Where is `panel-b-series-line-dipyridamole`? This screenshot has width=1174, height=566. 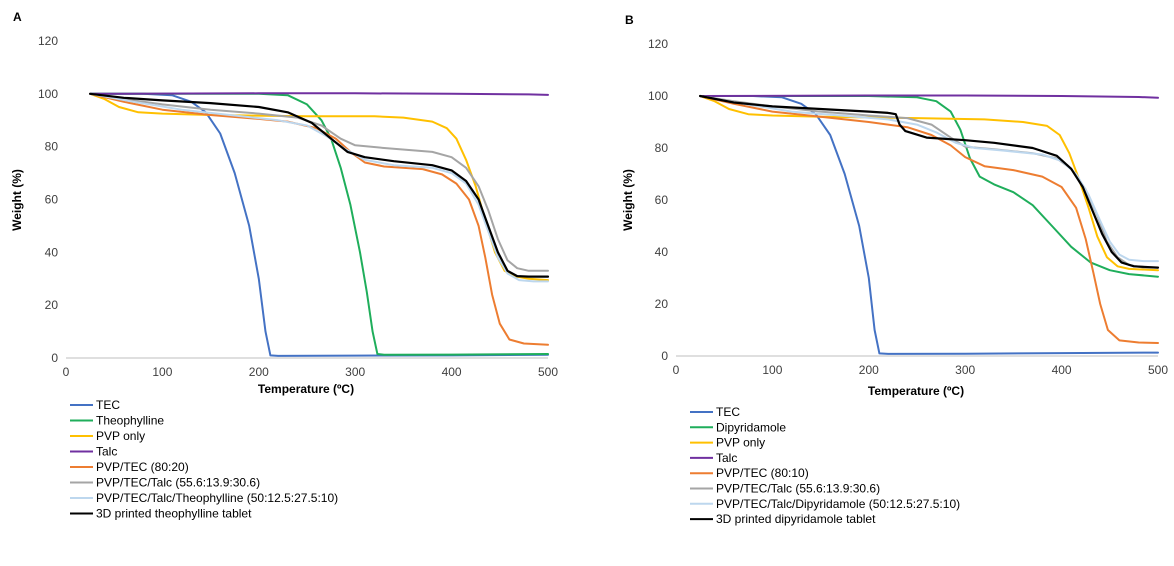 panel-b-series-line-dipyridamole is located at coordinates (929, 186).